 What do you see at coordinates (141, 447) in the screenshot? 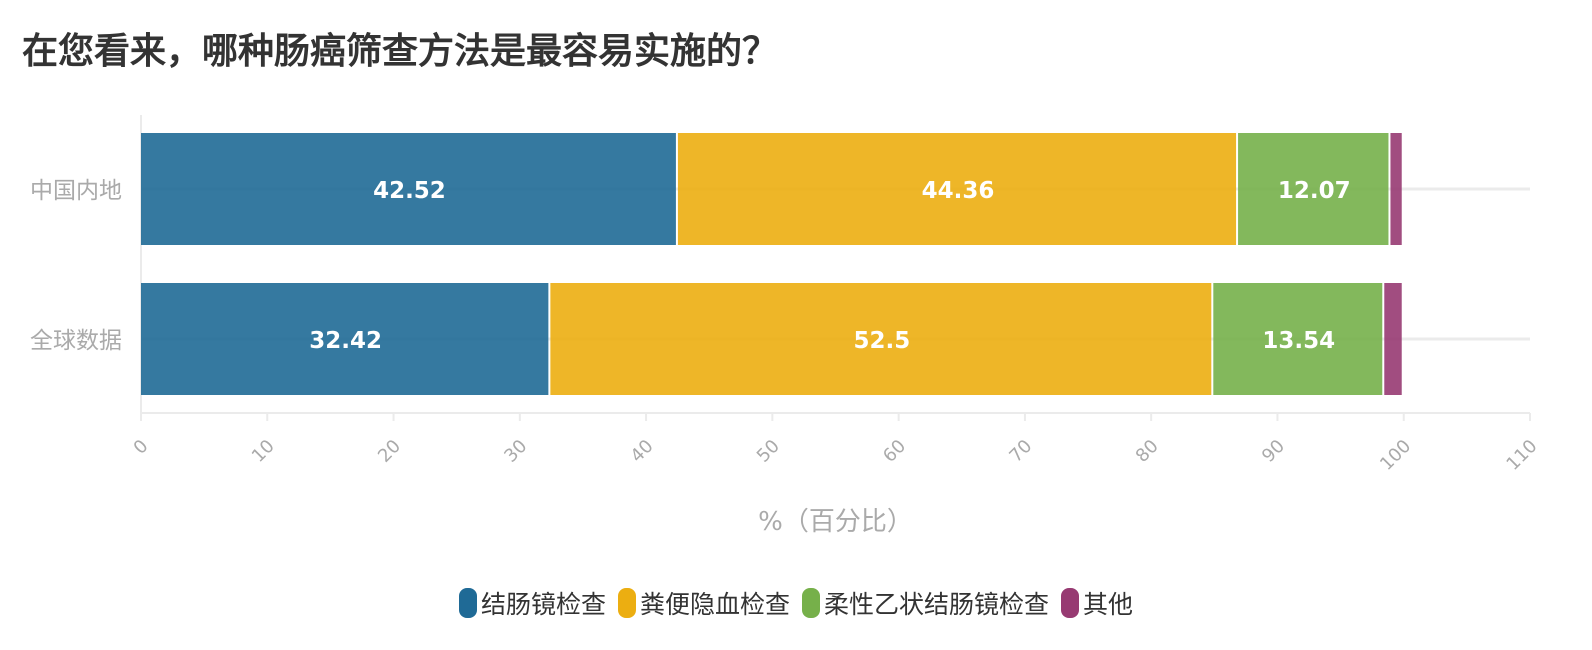
I see `x-tick-label: 0` at bounding box center [141, 447].